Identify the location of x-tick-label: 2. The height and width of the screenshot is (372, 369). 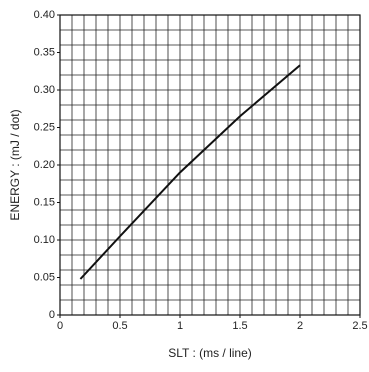
(300, 326).